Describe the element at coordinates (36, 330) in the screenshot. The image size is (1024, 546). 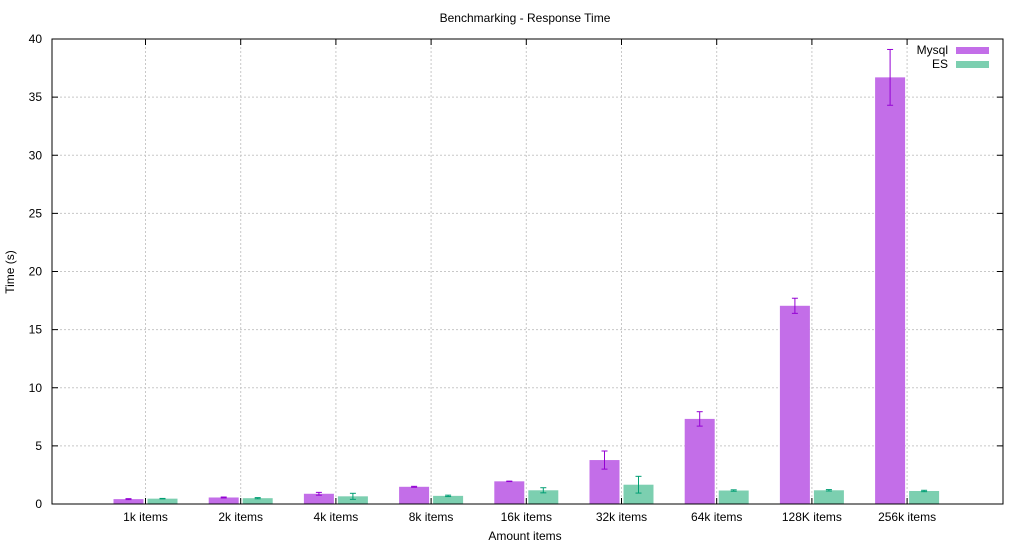
I see `y-tick-label: 15` at that location.